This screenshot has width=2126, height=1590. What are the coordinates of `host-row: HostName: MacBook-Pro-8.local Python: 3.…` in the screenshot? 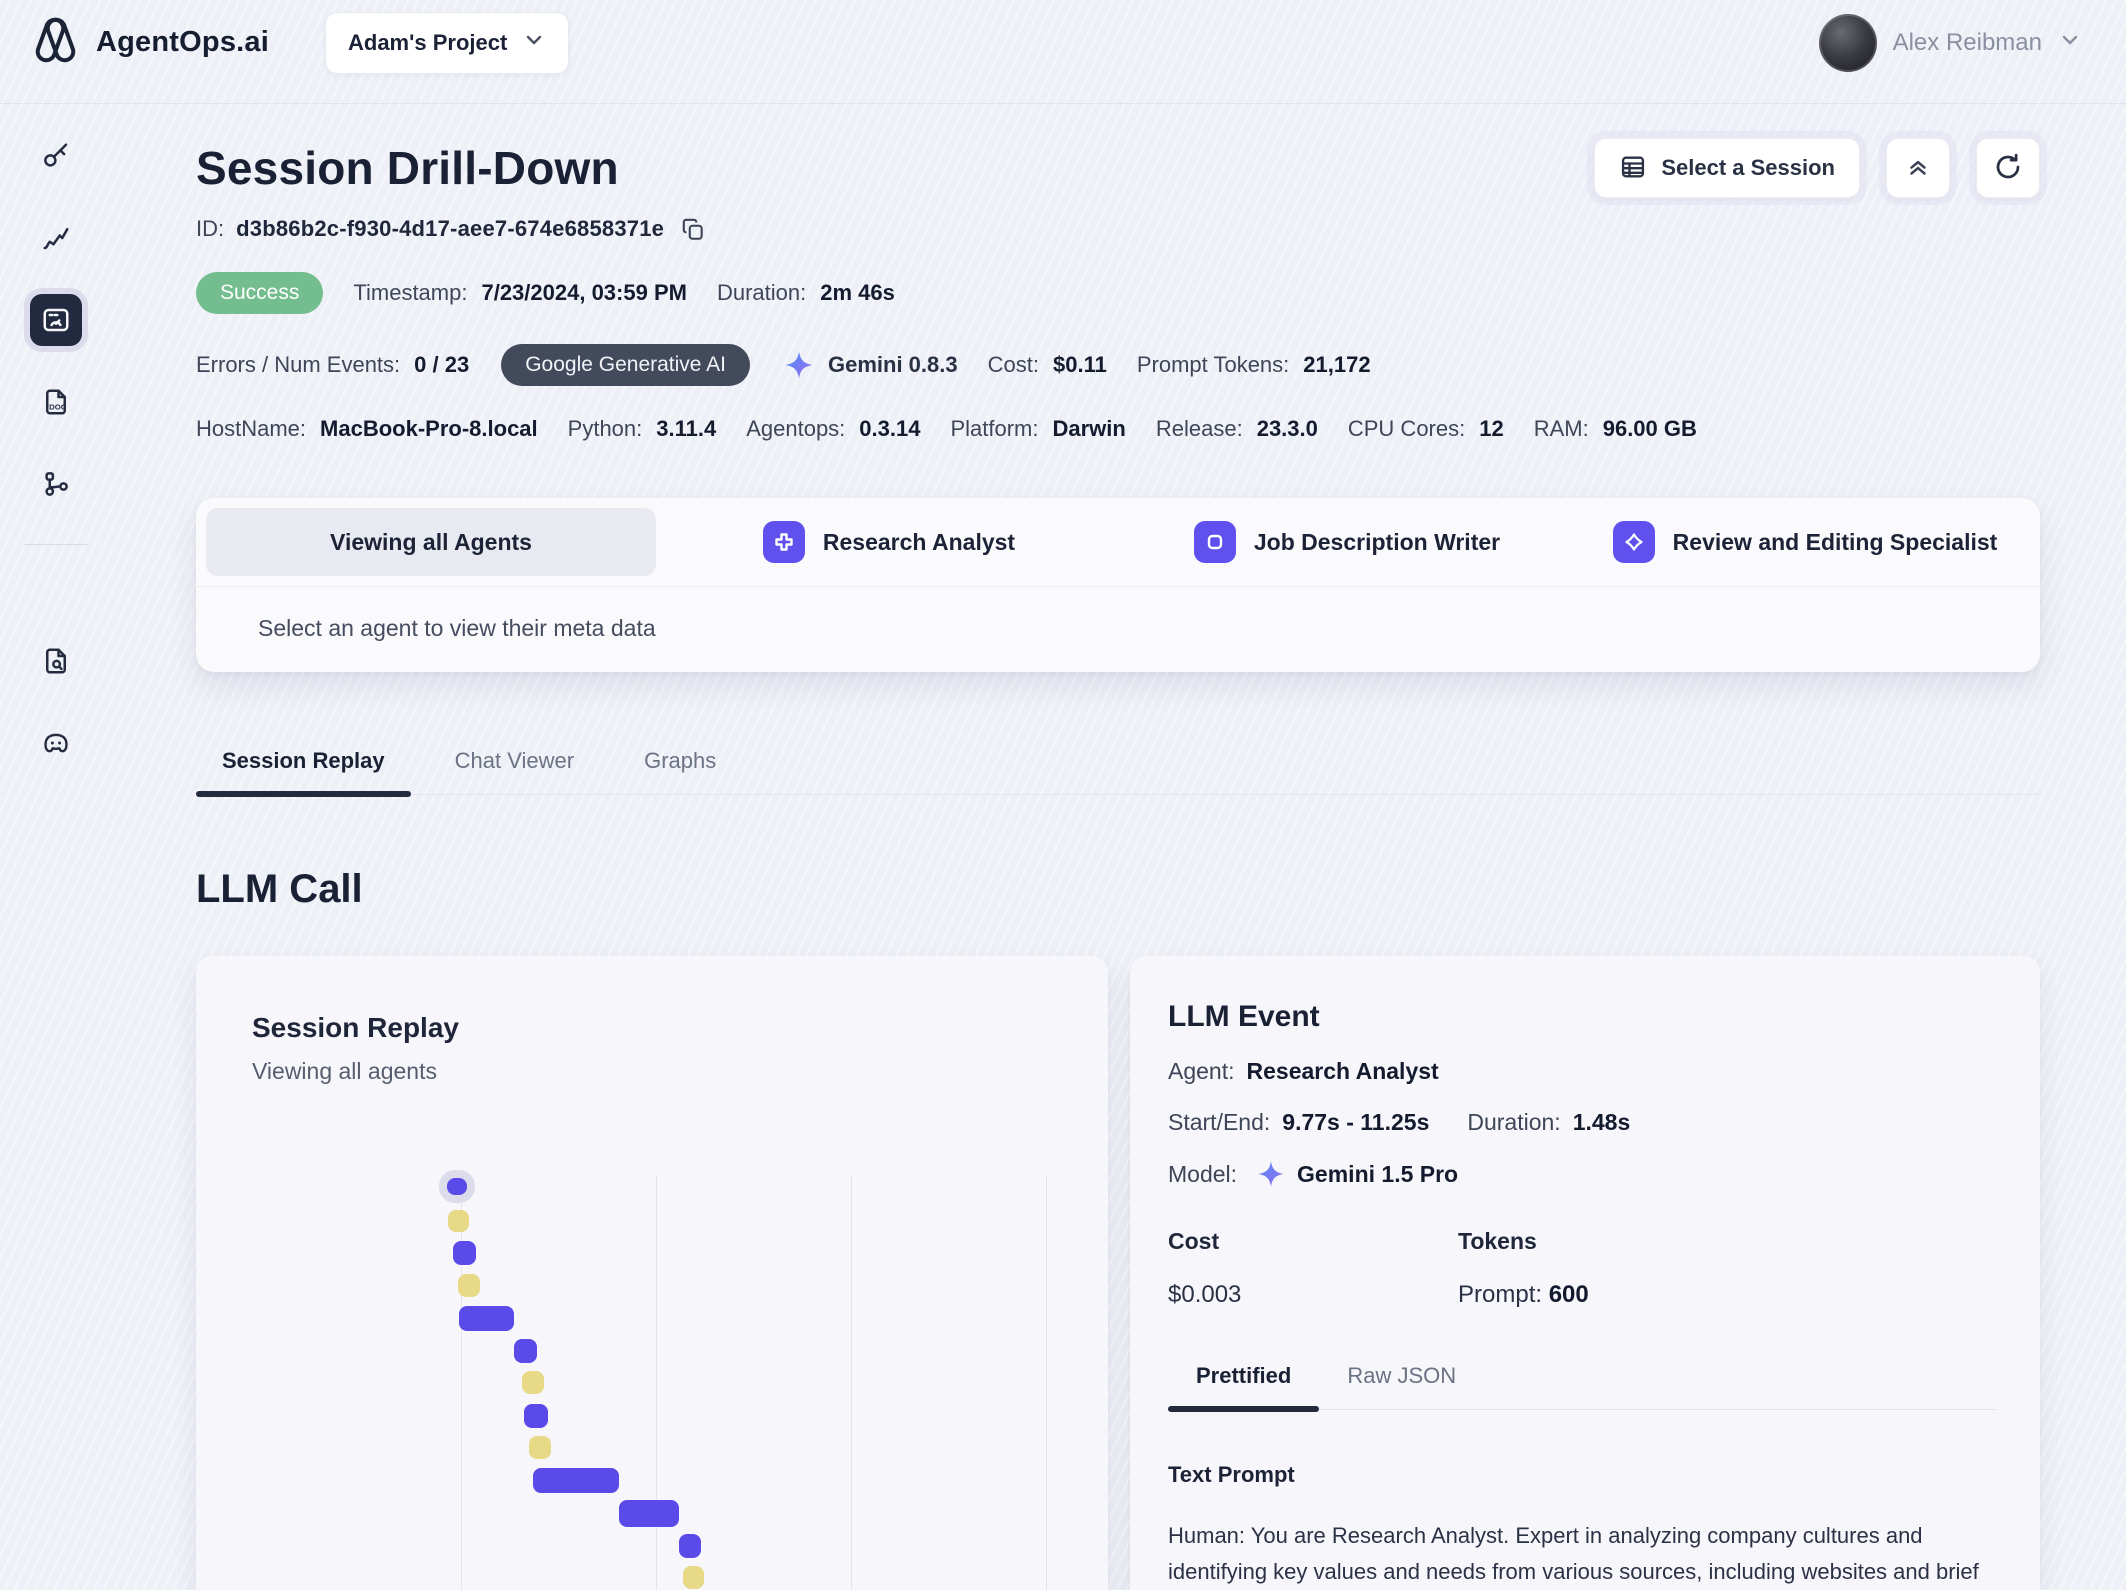 It's located at (1118, 429).